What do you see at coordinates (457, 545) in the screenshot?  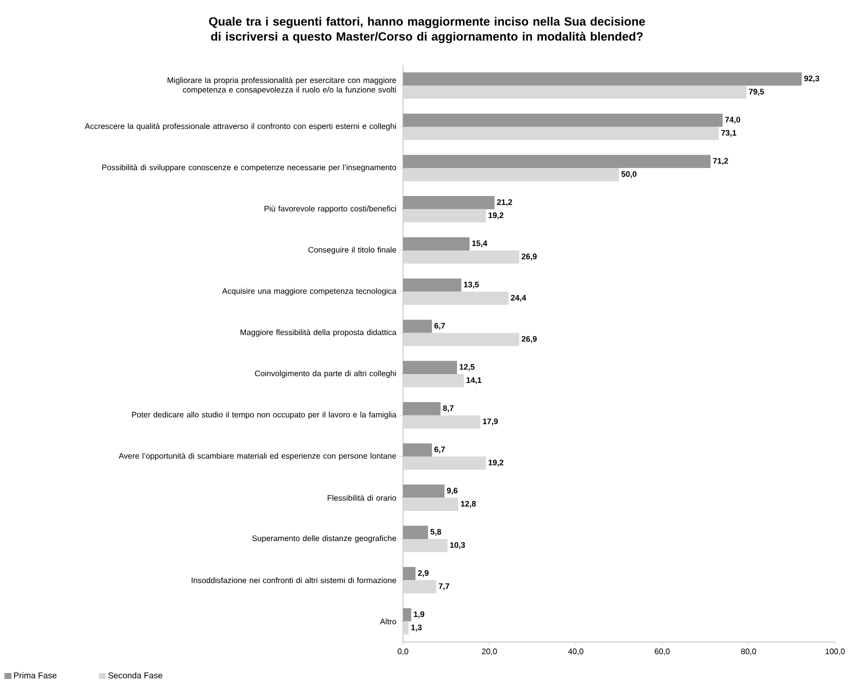 I see `data-label: 10,3` at bounding box center [457, 545].